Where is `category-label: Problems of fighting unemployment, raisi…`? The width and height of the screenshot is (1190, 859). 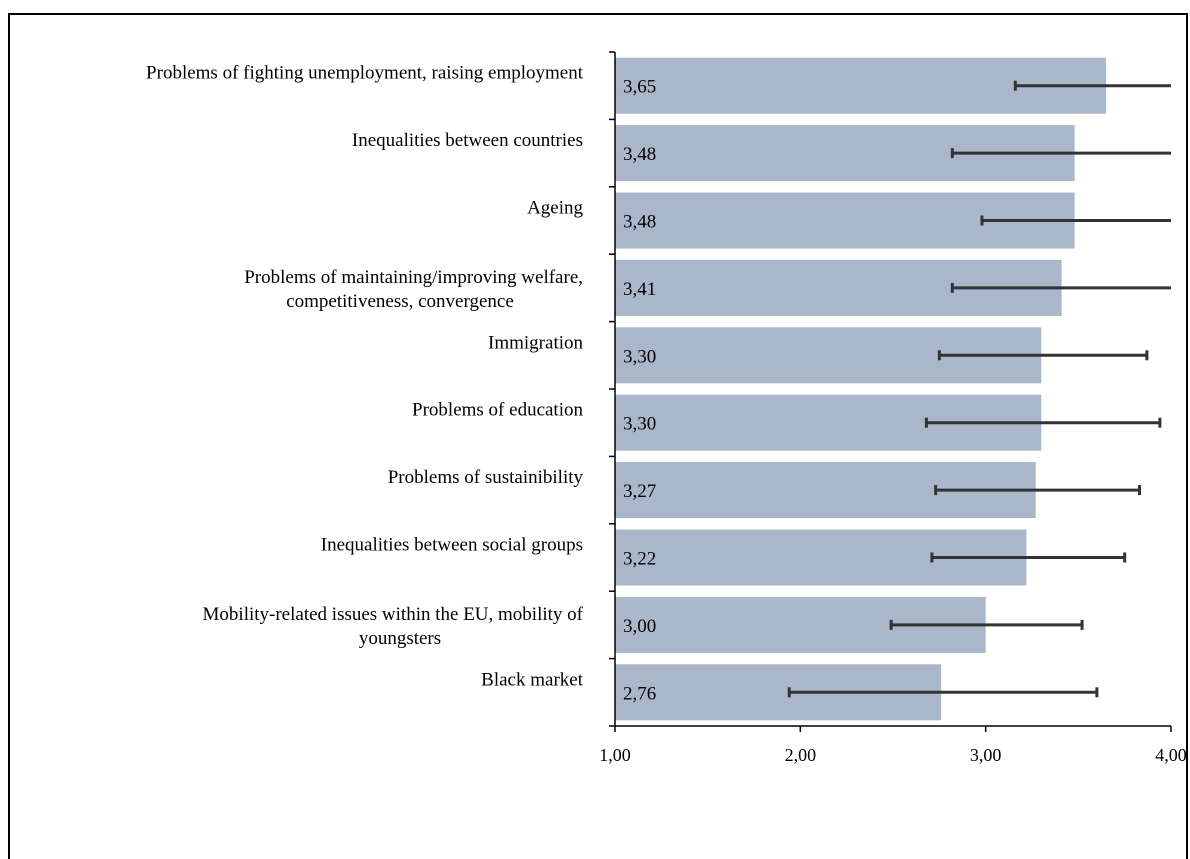 category-label: Problems of fighting unemployment, raisi… is located at coordinates (365, 73).